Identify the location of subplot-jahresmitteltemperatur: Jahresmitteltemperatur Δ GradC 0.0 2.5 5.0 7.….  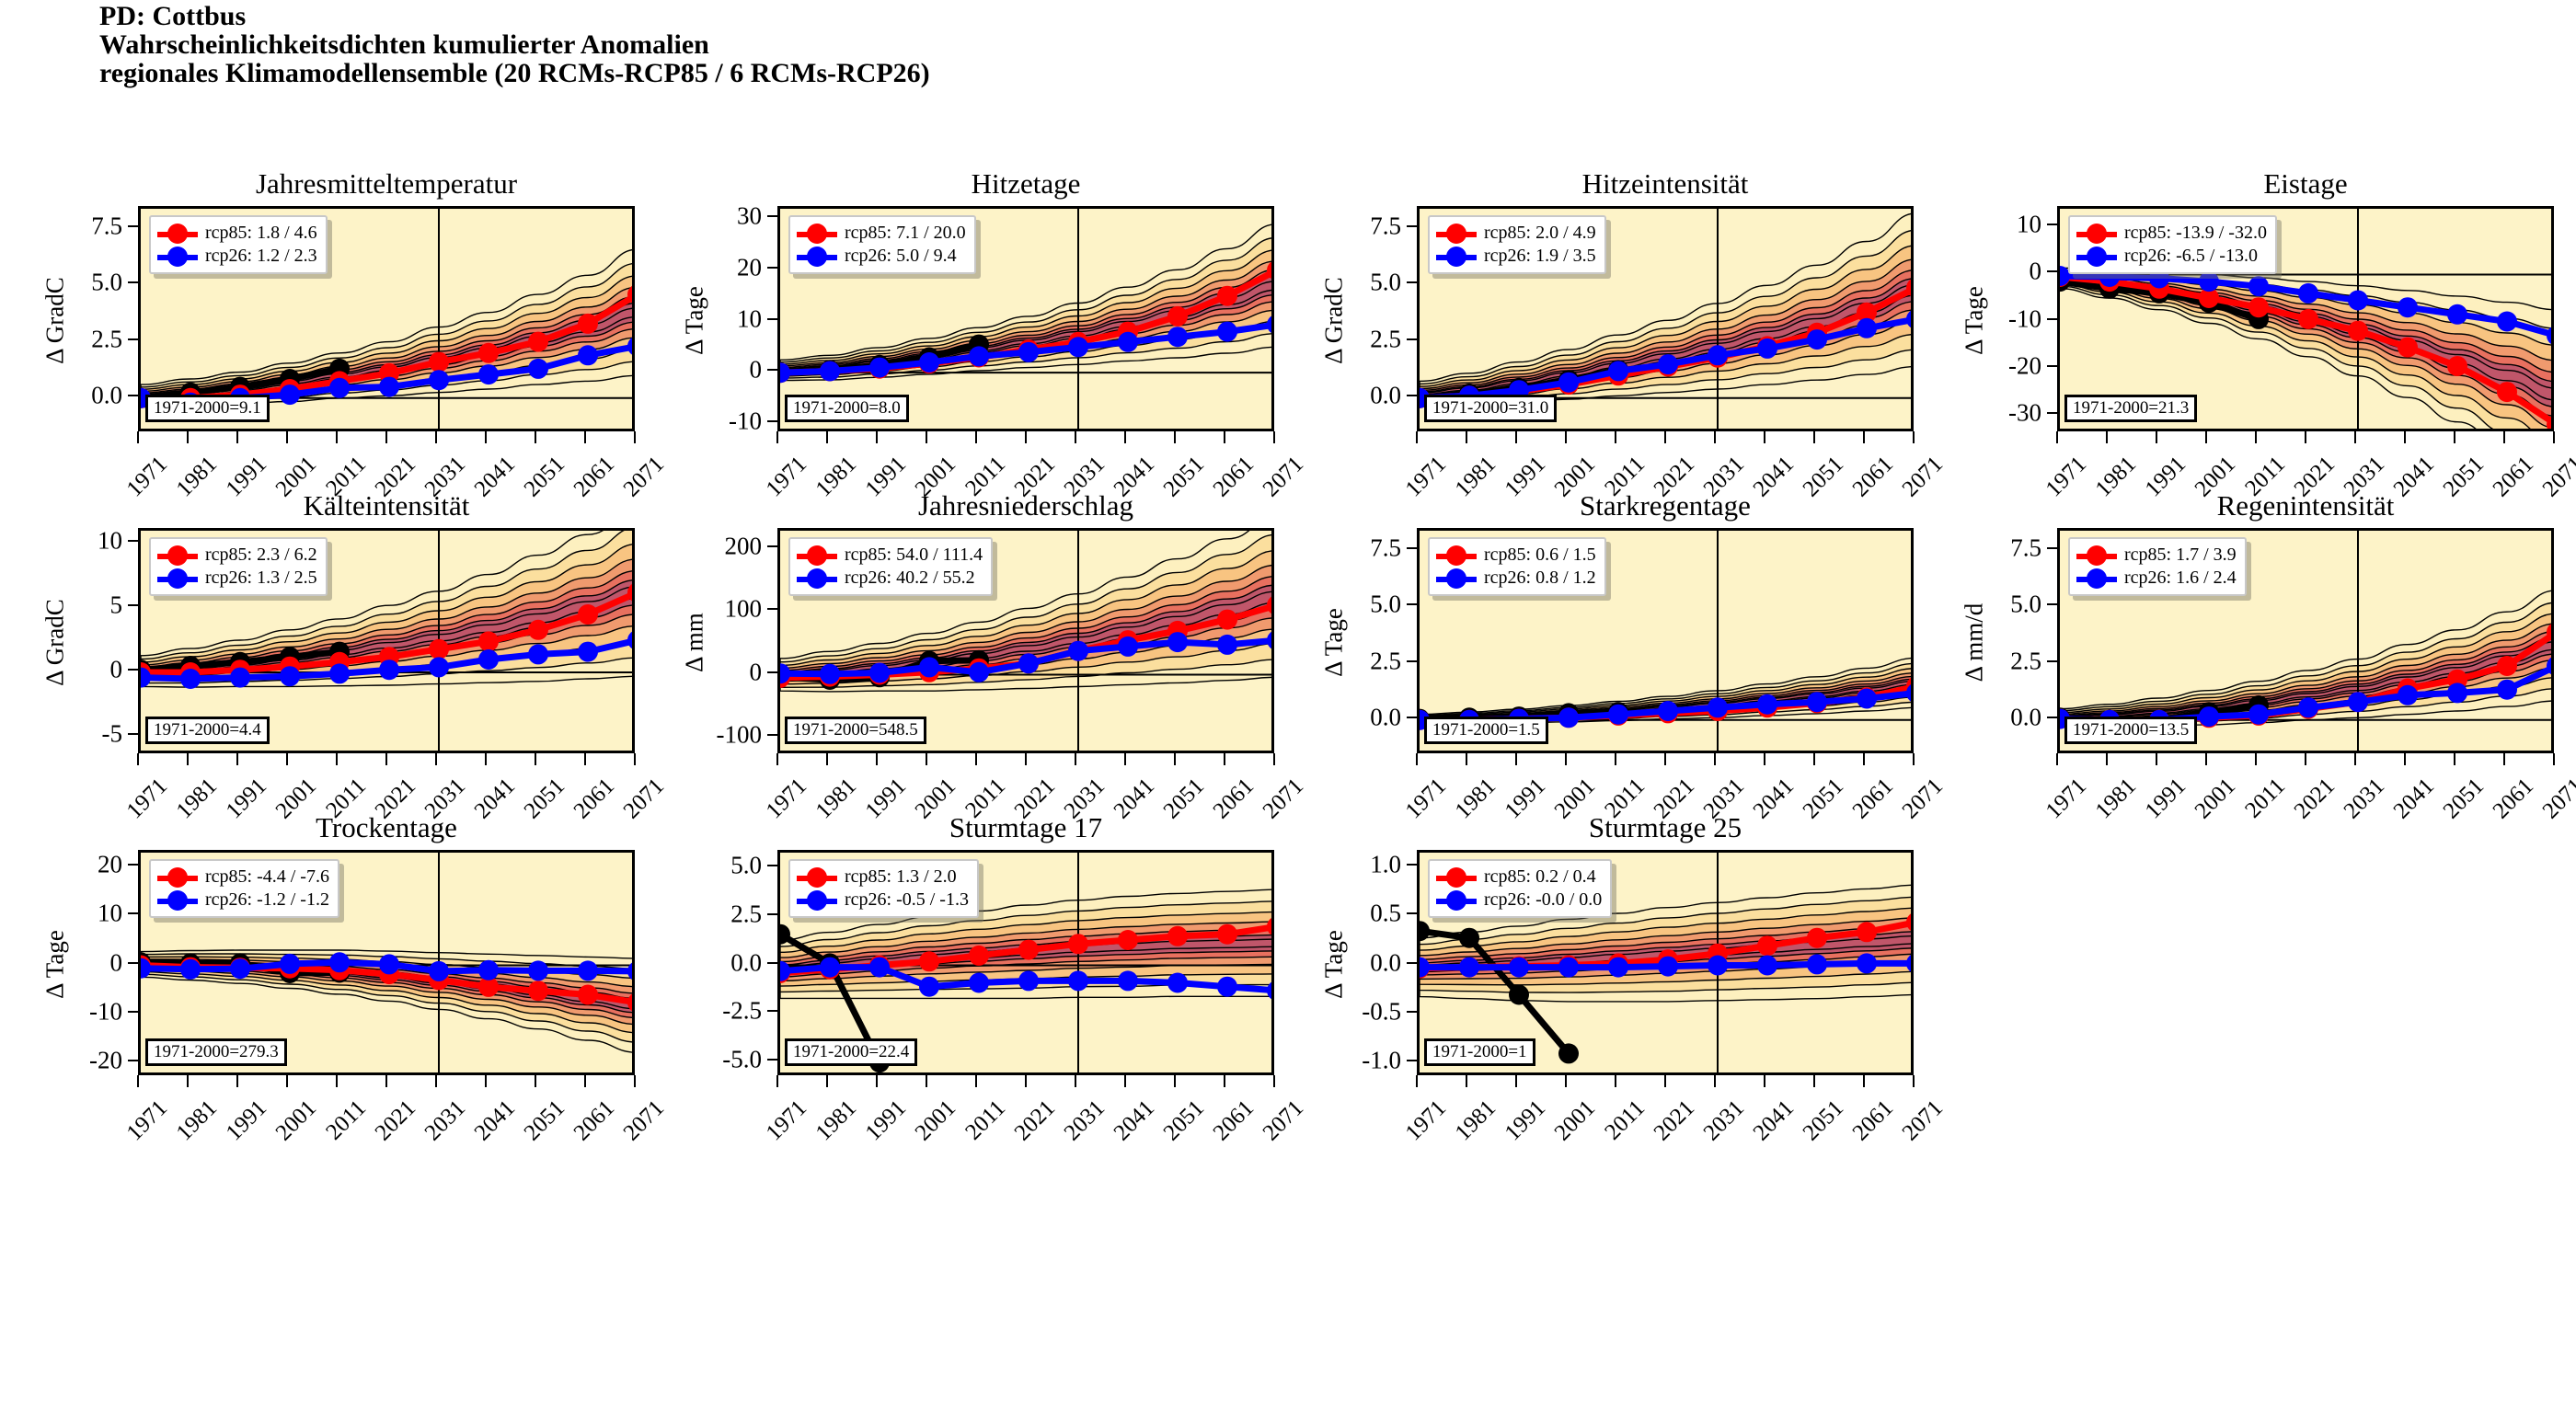
(345, 405).